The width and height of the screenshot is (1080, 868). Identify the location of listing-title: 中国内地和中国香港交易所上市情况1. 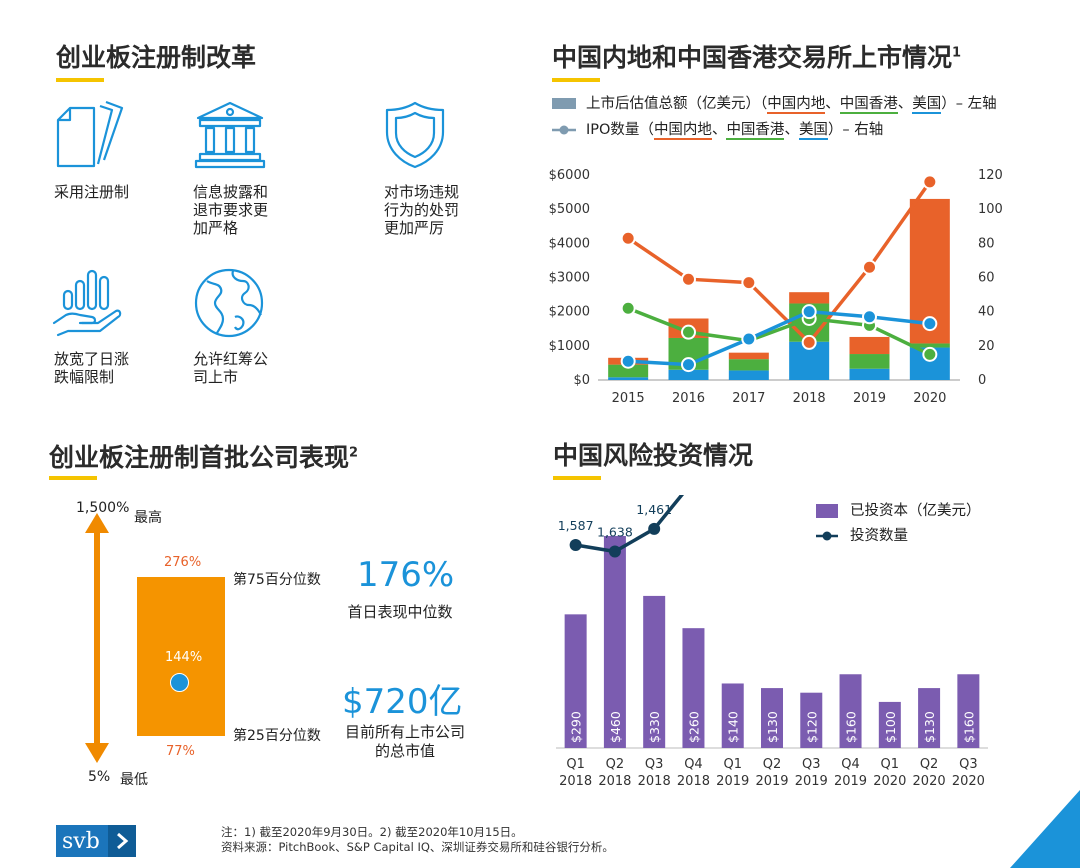
(757, 57).